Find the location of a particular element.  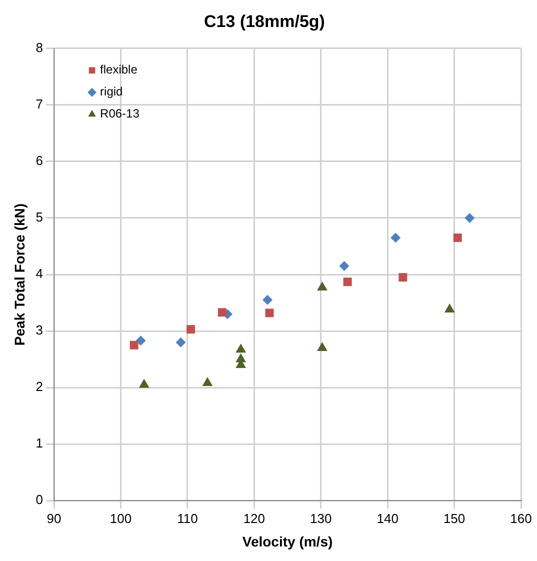

y-tick-label: 5 is located at coordinates (40, 217).